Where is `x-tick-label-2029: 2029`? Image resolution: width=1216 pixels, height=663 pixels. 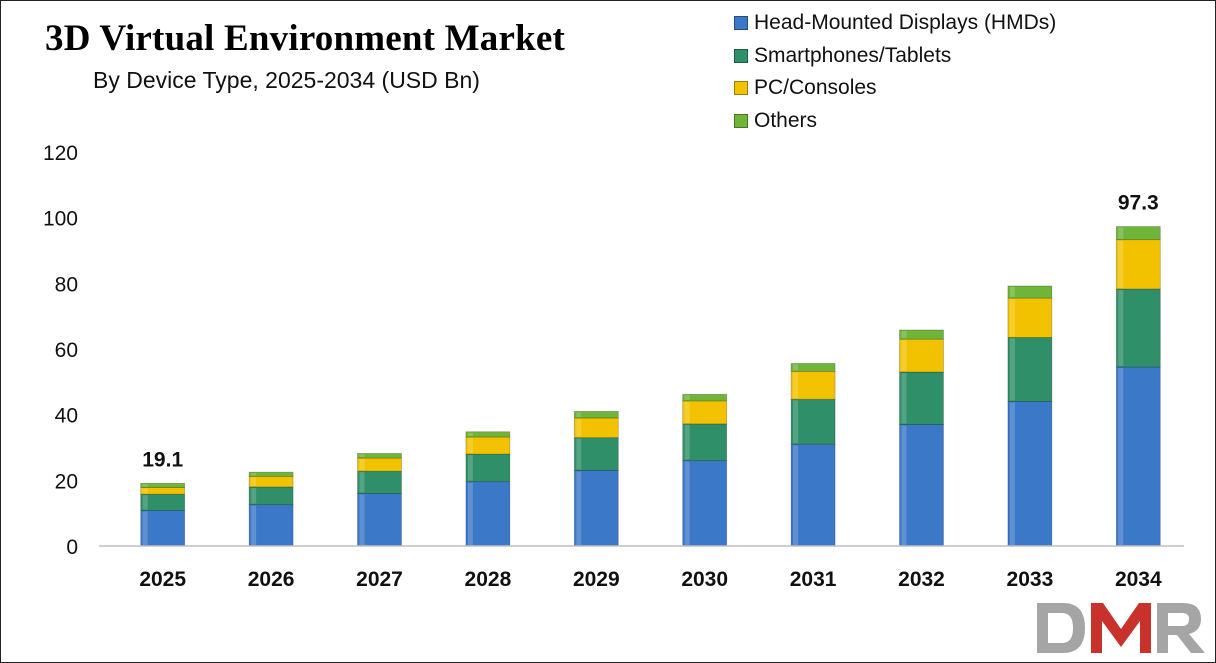
x-tick-label-2029: 2029 is located at coordinates (596, 579).